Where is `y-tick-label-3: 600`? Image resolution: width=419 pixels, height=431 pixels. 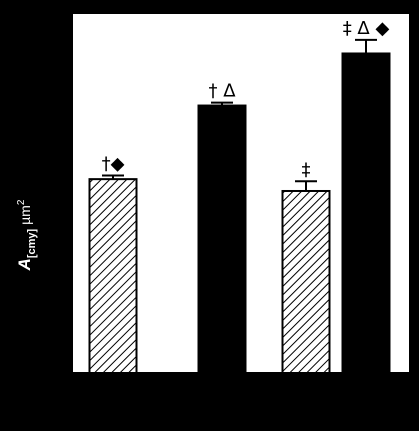
y-tick-label-3: 600 is located at coordinates (53, 158).